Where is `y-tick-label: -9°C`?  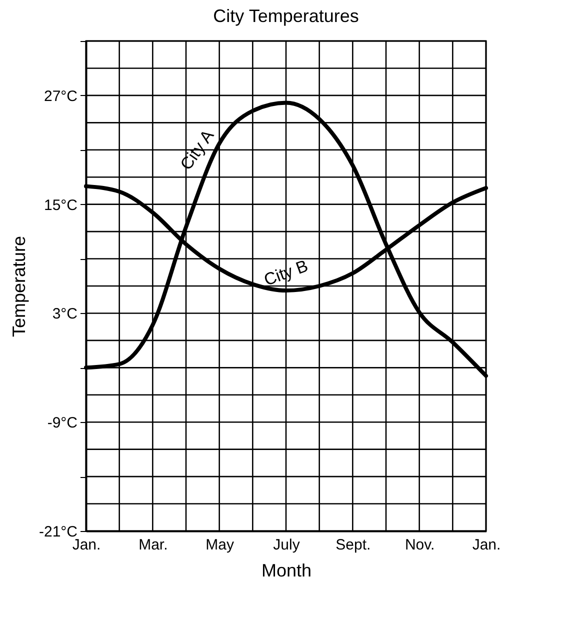 y-tick-label: -9°C is located at coordinates (62, 423).